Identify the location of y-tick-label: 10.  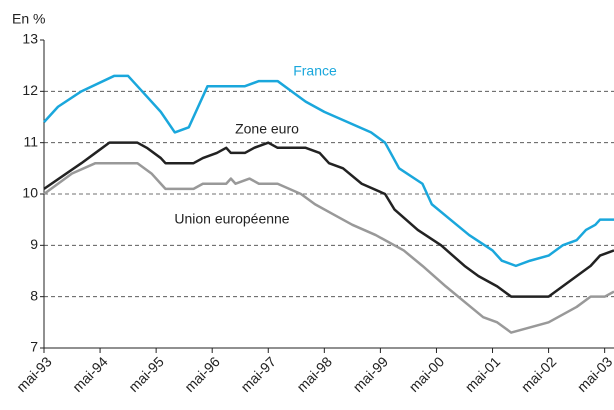
(30, 193).